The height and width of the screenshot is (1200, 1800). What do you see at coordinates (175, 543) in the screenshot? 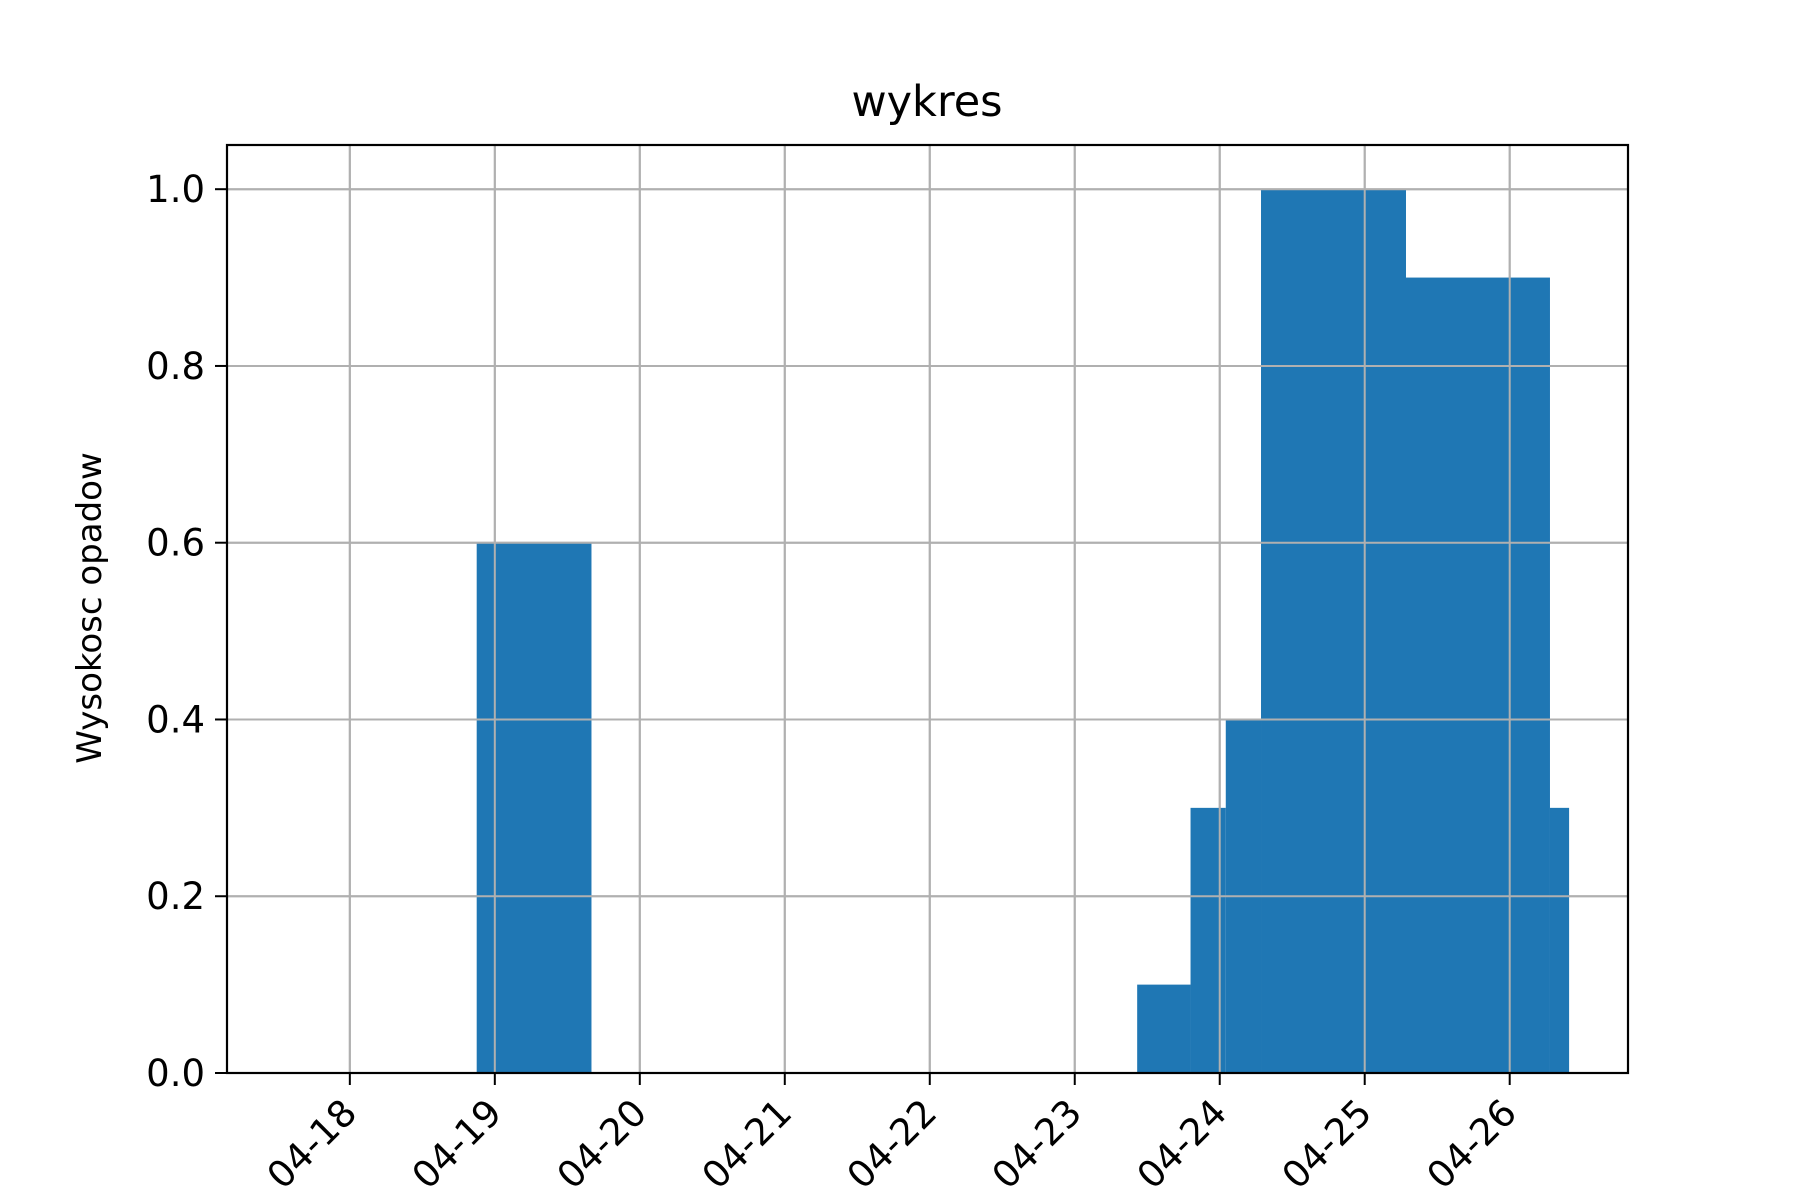
I see `y-tick-label: 0.6` at bounding box center [175, 543].